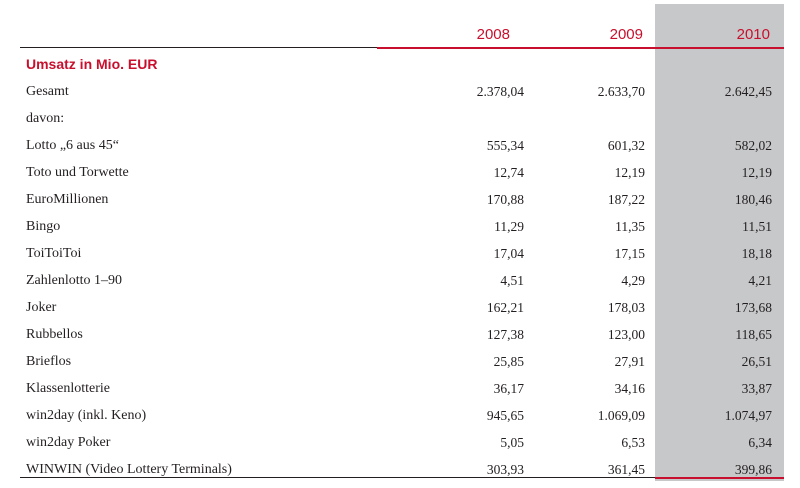 The height and width of the screenshot is (488, 800). Describe the element at coordinates (400, 124) in the screenshot. I see `table-row: davon:` at that location.